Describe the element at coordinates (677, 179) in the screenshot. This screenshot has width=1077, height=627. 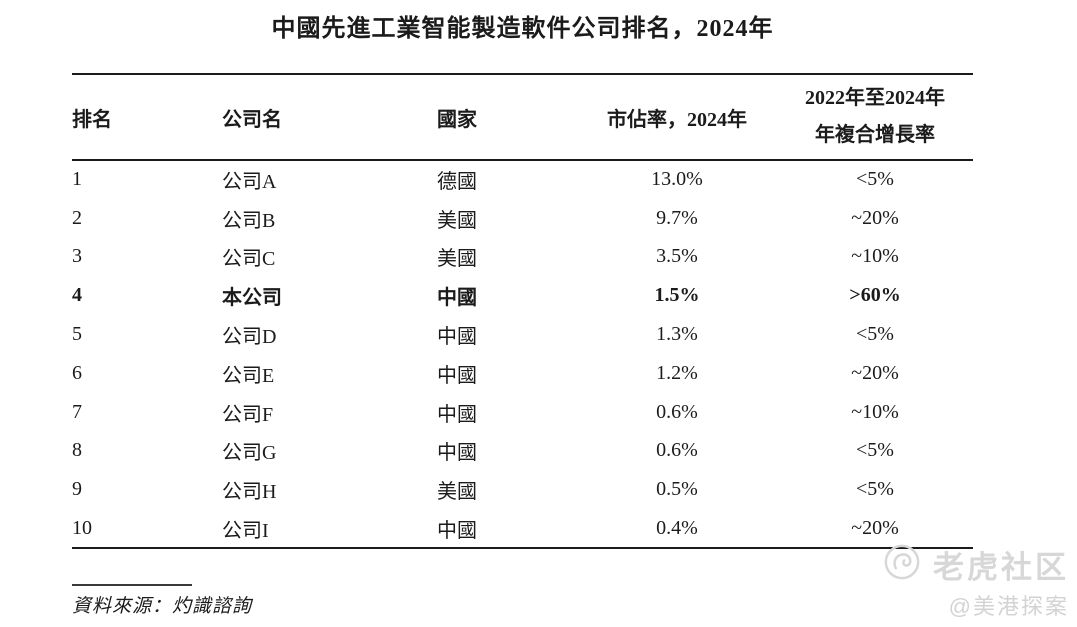
I see `cell-share: 13.0%` at that location.